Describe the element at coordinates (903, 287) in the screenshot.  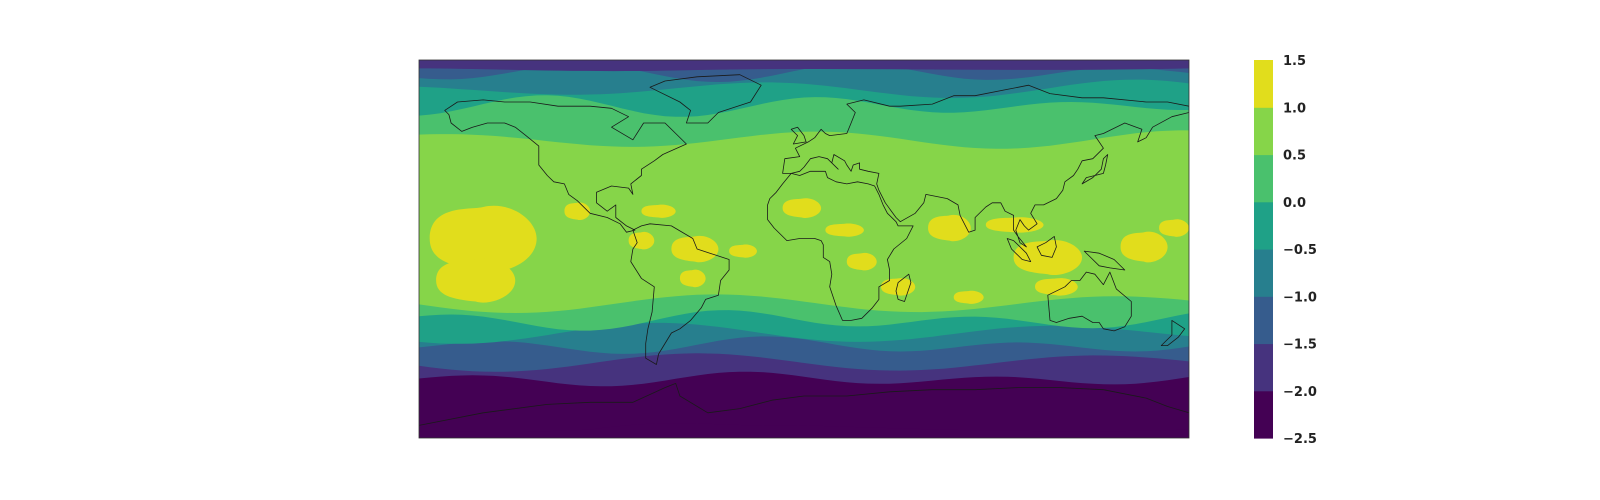
I see `coastline-madagascar` at that location.